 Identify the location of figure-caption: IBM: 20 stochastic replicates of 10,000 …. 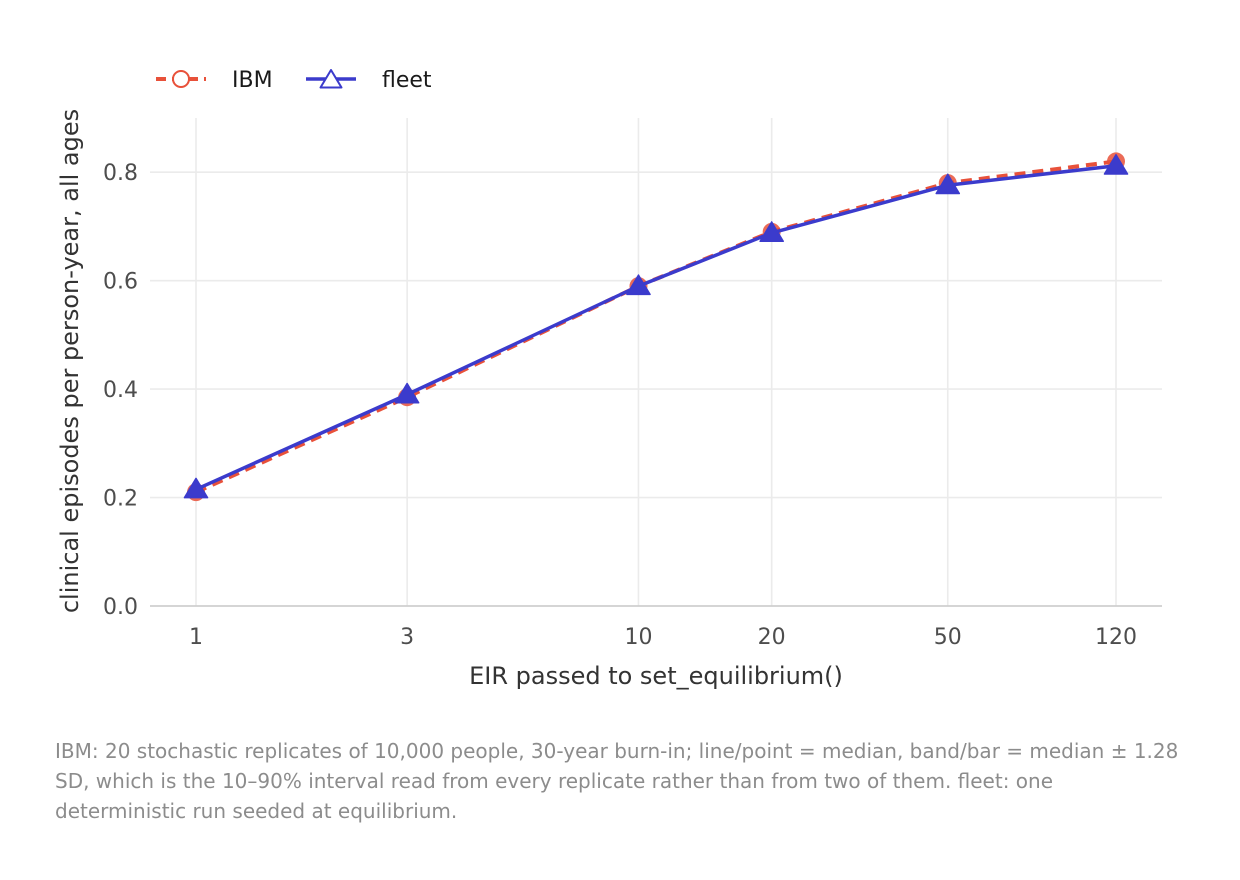
(617, 781).